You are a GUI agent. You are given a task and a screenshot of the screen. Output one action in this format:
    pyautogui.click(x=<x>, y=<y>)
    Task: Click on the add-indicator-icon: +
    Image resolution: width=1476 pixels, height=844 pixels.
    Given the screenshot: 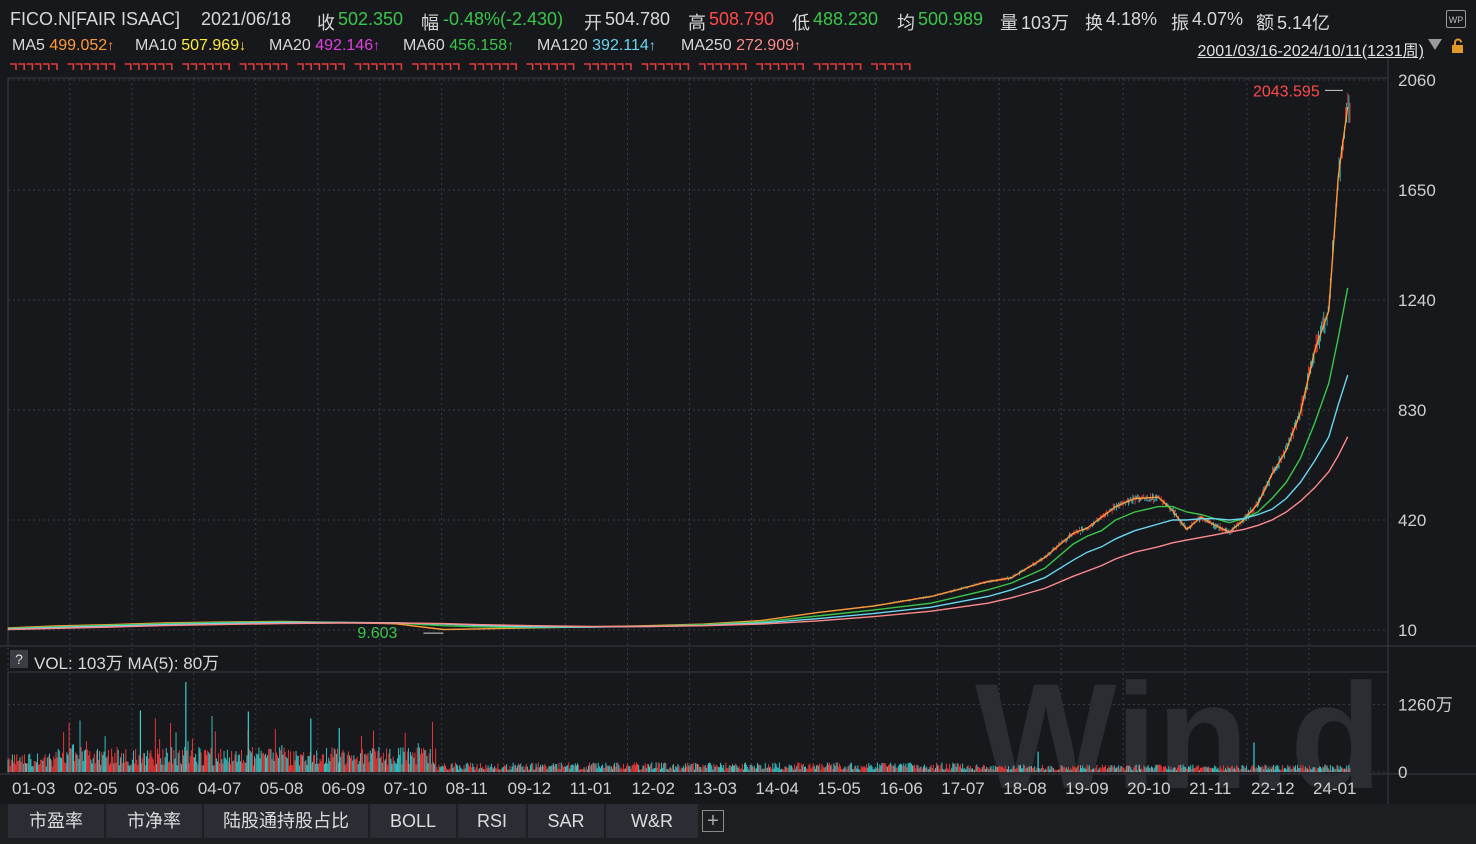 What is the action you would take?
    pyautogui.click(x=713, y=821)
    